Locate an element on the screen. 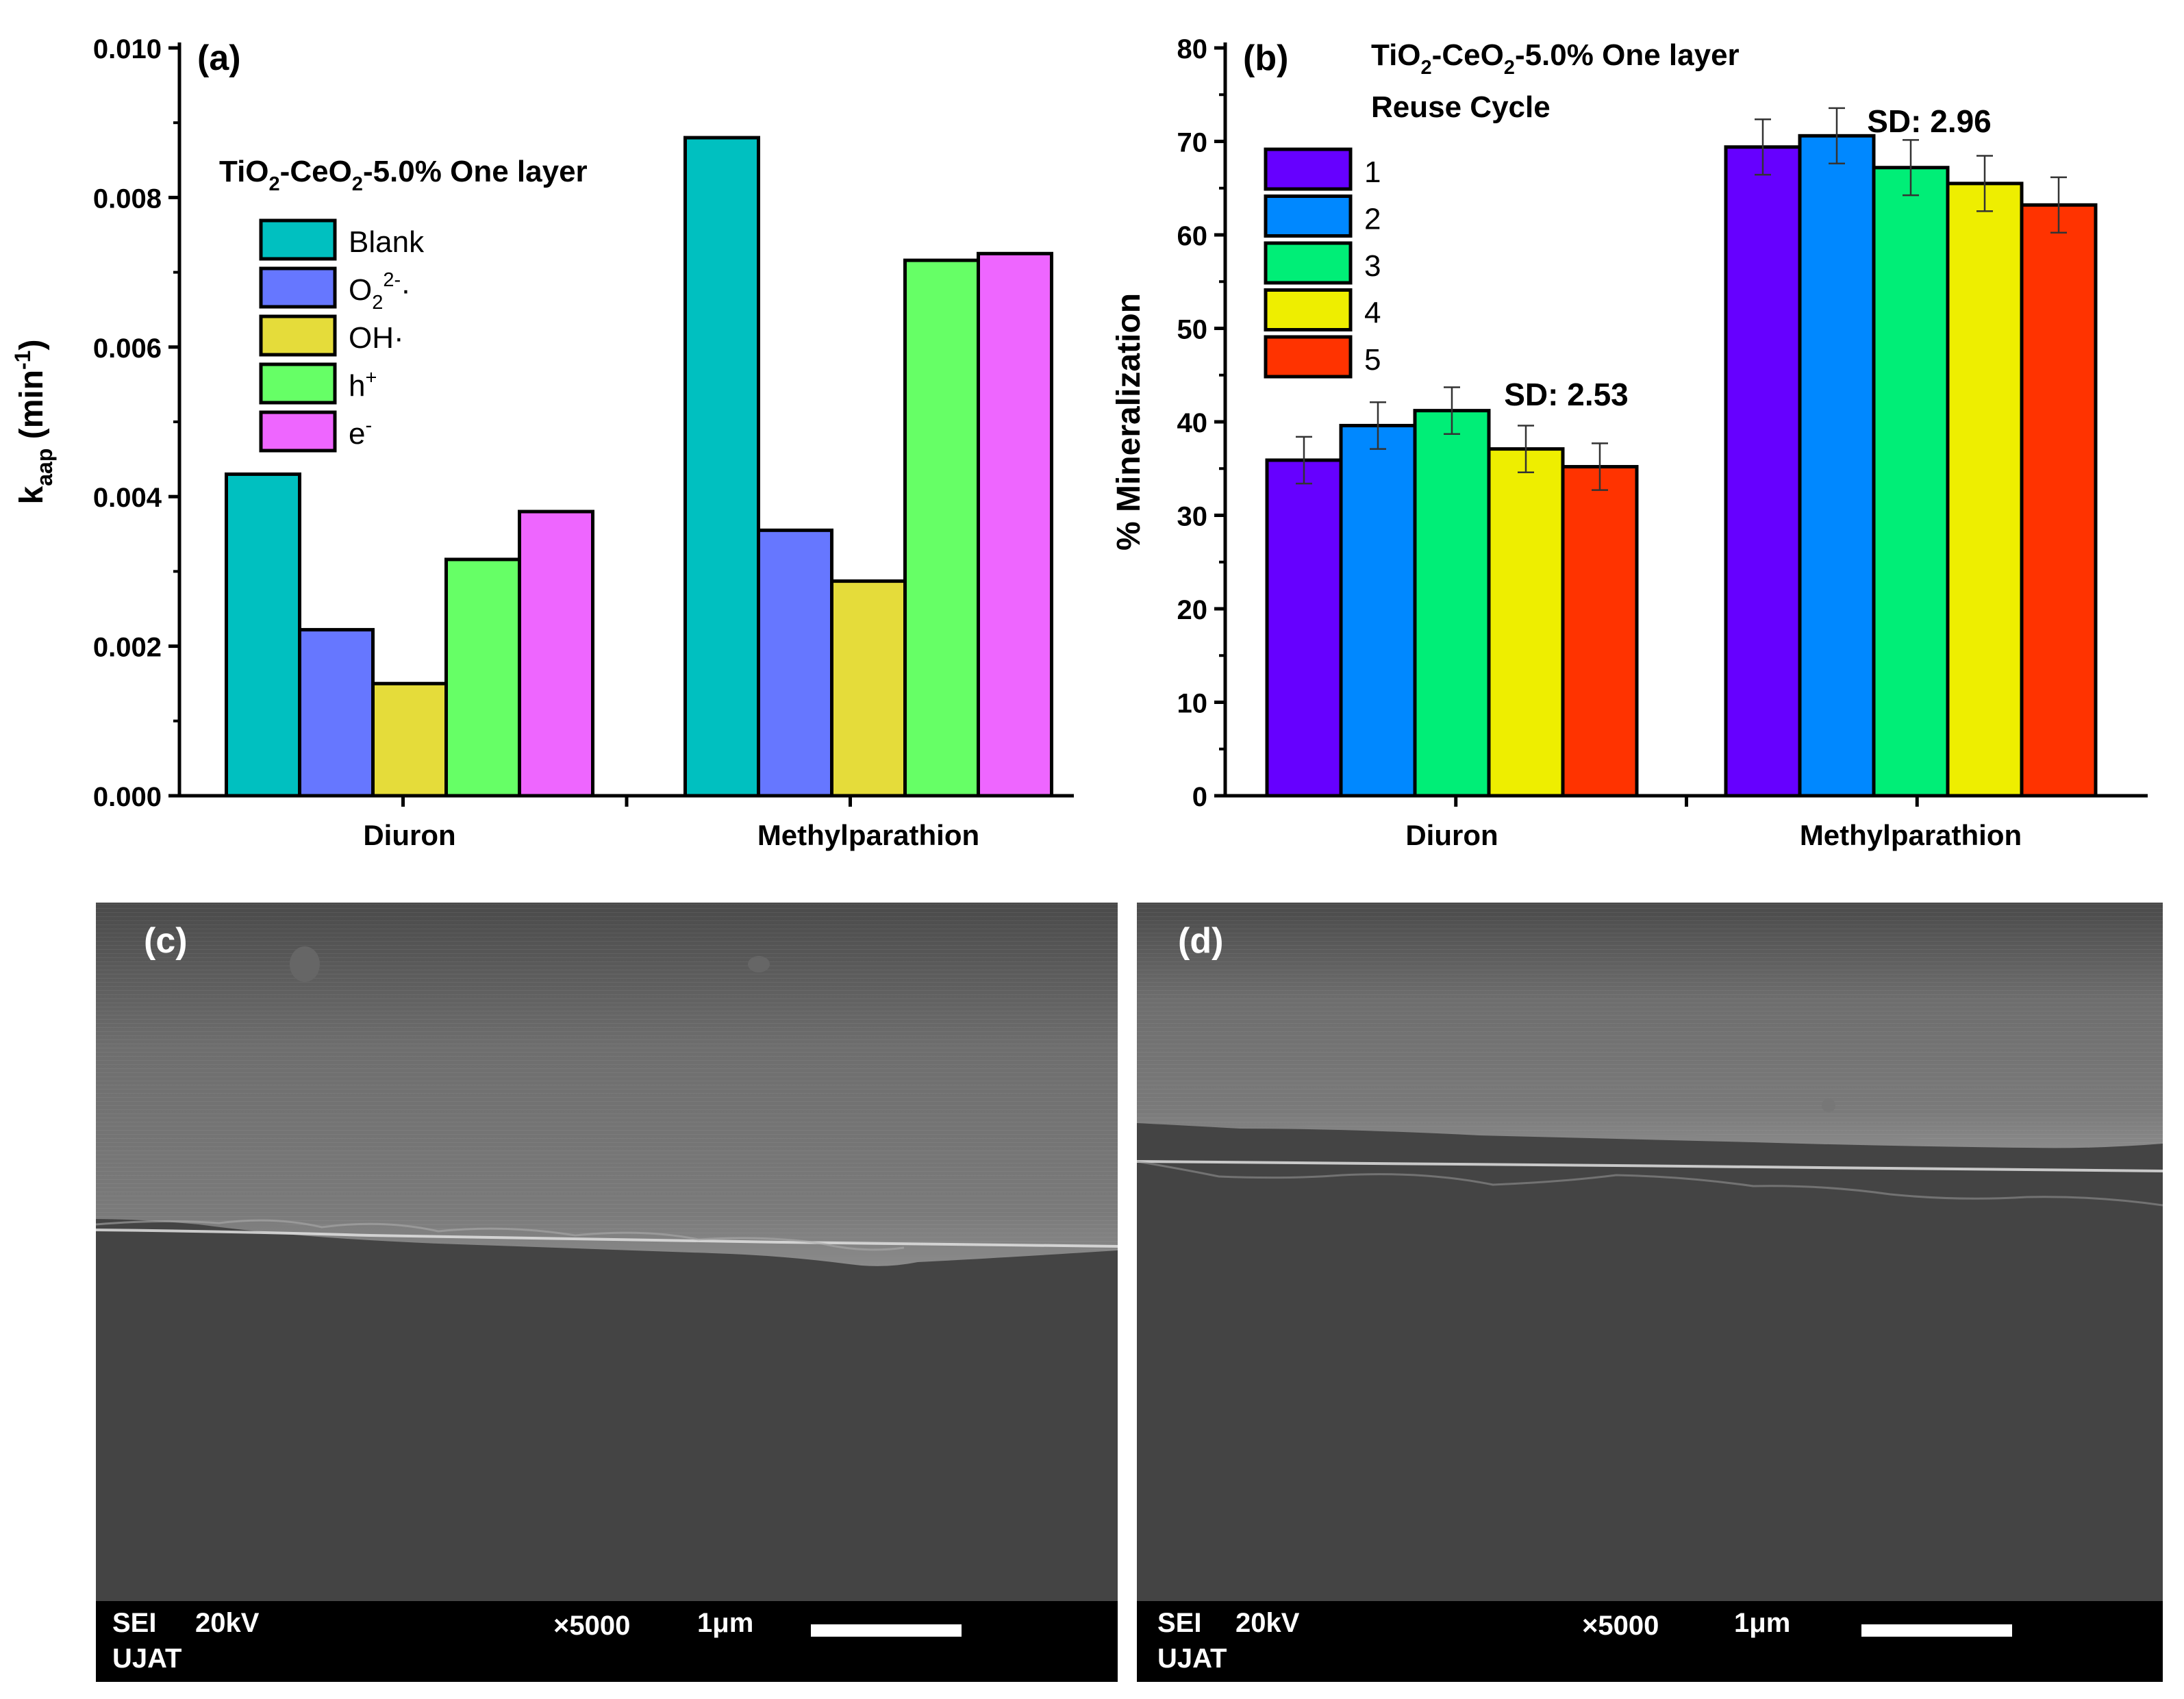  sem-scale-label-d: 1μm is located at coordinates (1762, 1623).